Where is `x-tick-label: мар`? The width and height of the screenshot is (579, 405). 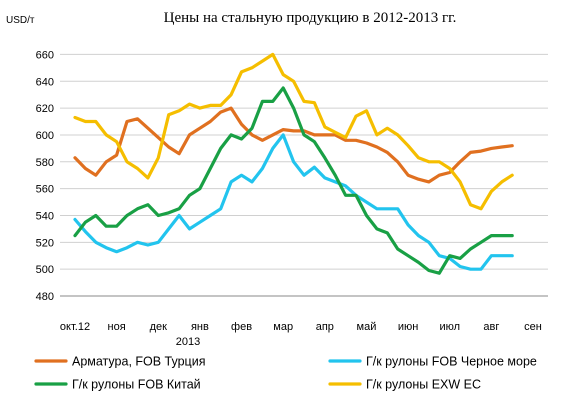
x-tick-label: мар is located at coordinates (283, 327).